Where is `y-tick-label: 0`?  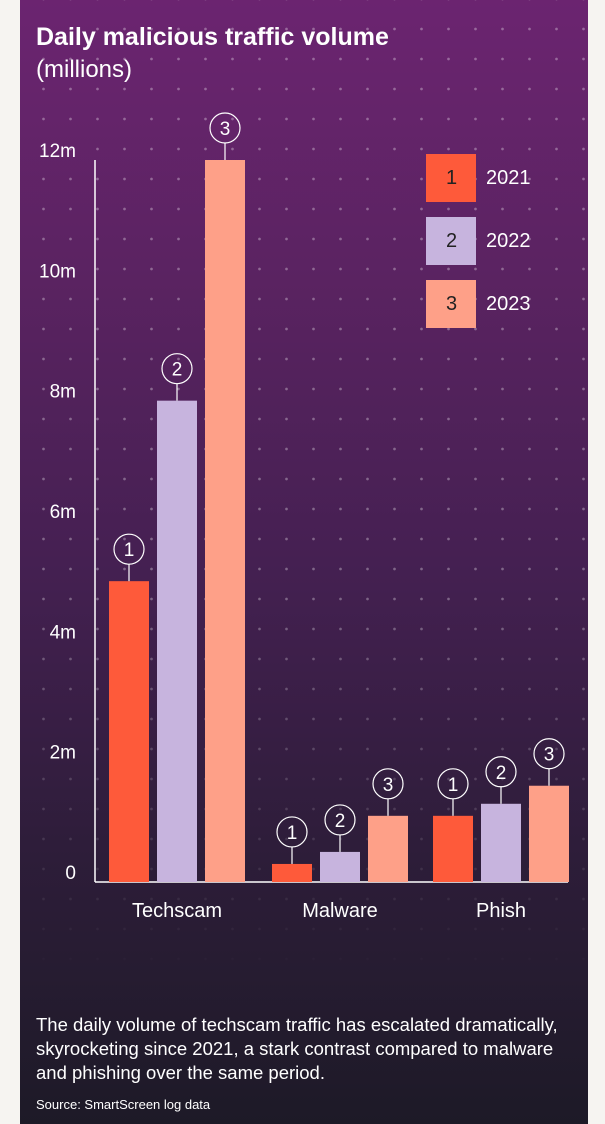
y-tick-label: 0 is located at coordinates (70, 873).